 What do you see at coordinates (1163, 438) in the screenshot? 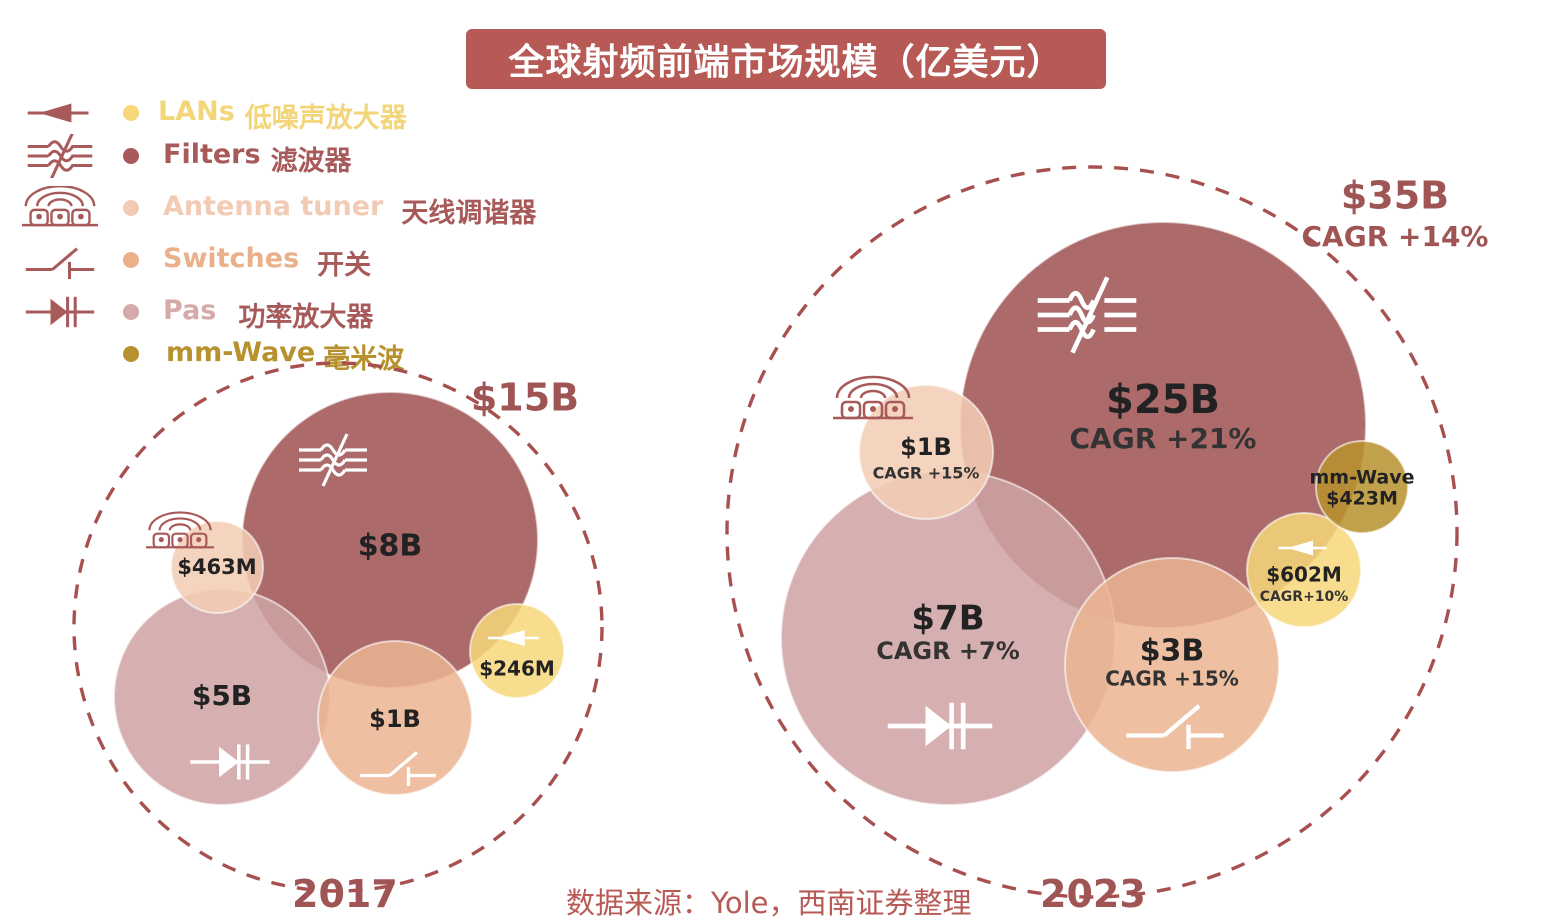
I see `bubble-cagr-label: CAGR +21%` at bounding box center [1163, 438].